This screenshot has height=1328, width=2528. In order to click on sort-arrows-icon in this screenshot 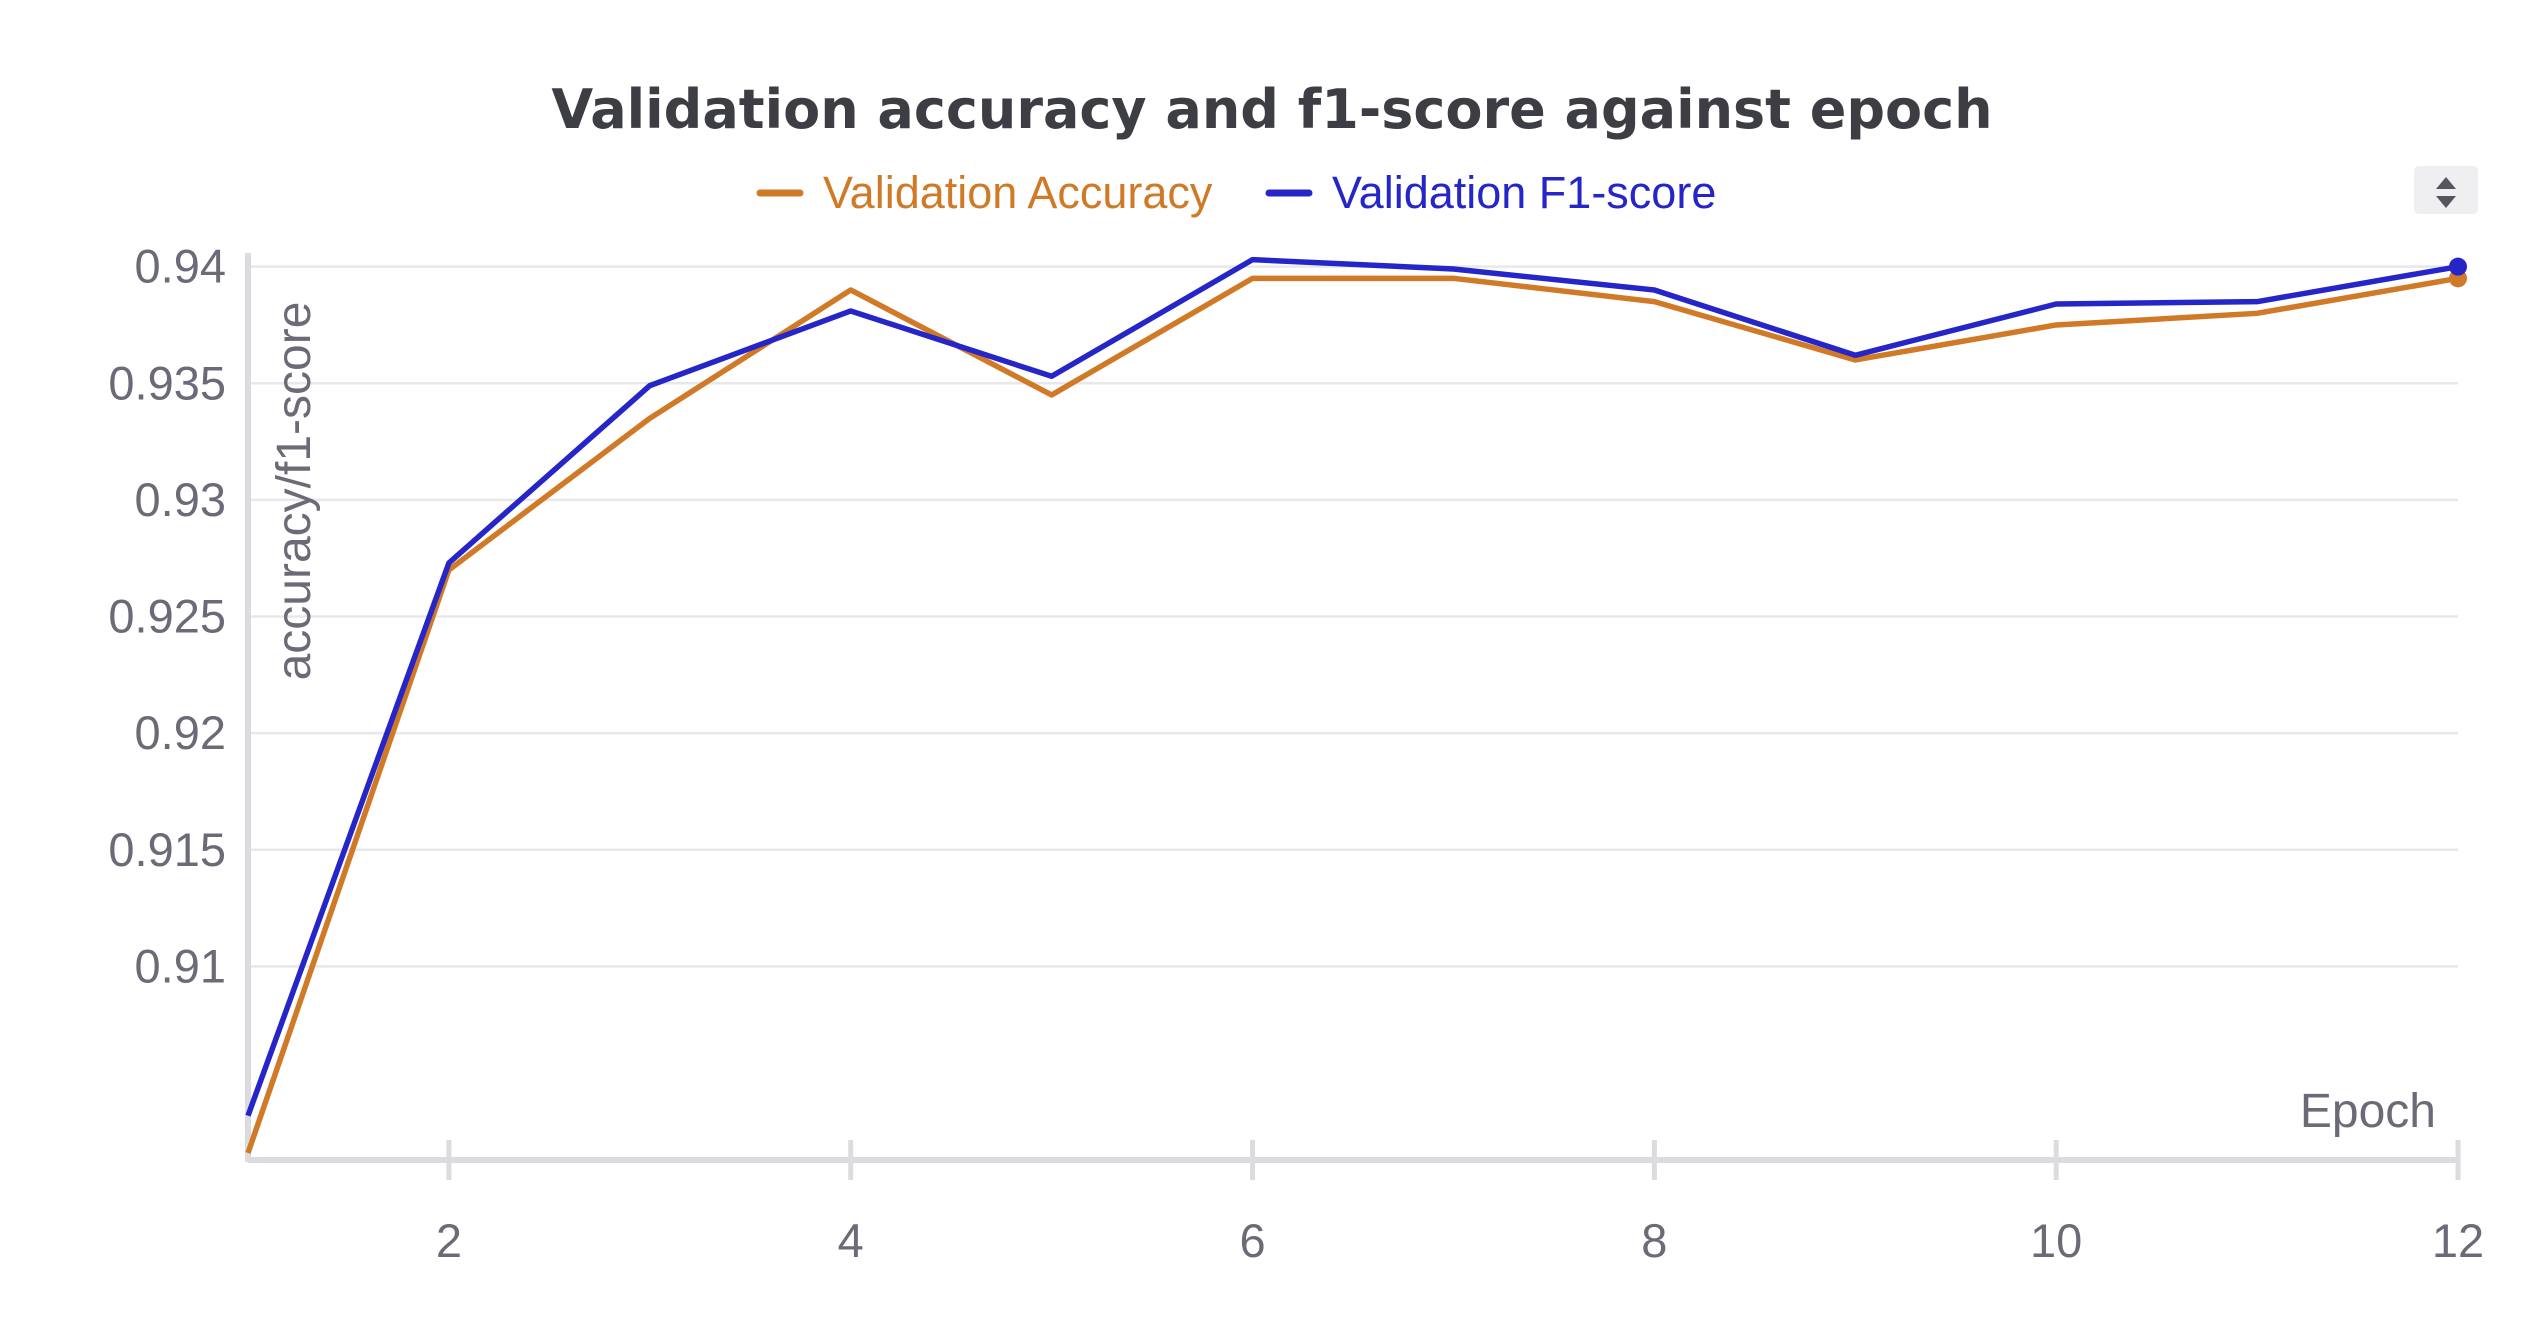, I will do `click(2446, 192)`.